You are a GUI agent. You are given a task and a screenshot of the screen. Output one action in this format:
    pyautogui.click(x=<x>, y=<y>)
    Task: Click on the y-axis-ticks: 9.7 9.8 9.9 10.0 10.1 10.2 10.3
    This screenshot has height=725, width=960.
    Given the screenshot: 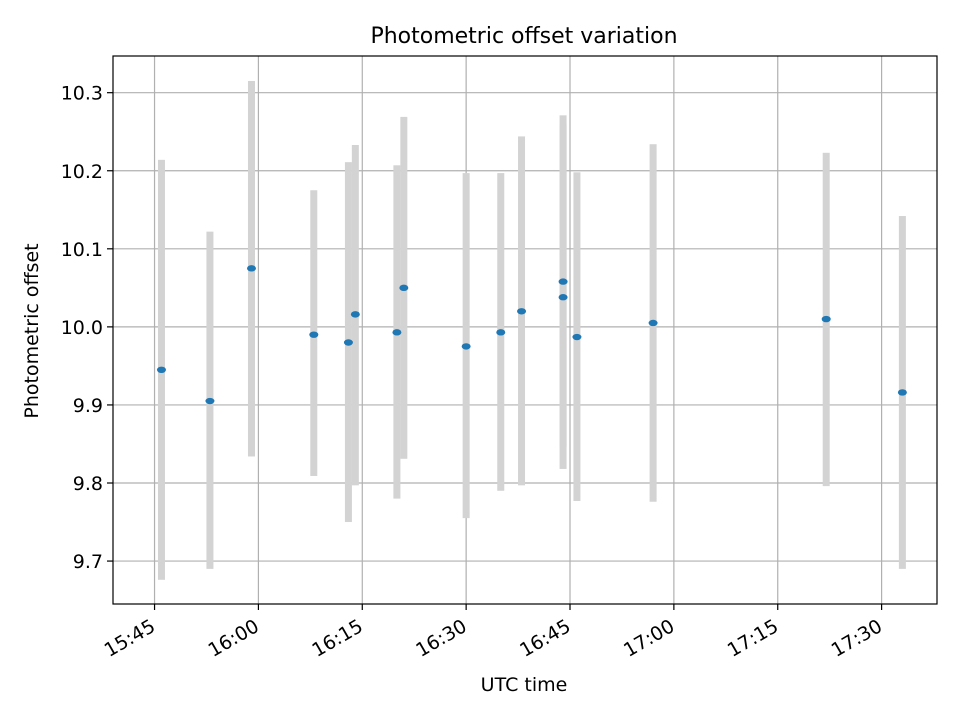 What is the action you would take?
    pyautogui.click(x=87, y=328)
    